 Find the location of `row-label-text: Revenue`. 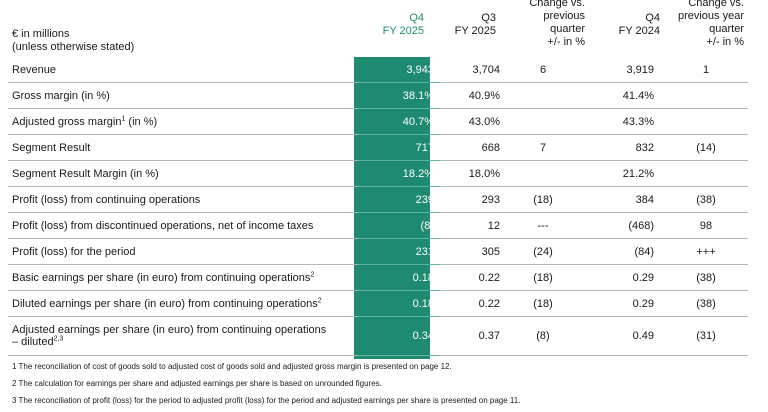

row-label-text: Revenue is located at coordinates (34, 69).